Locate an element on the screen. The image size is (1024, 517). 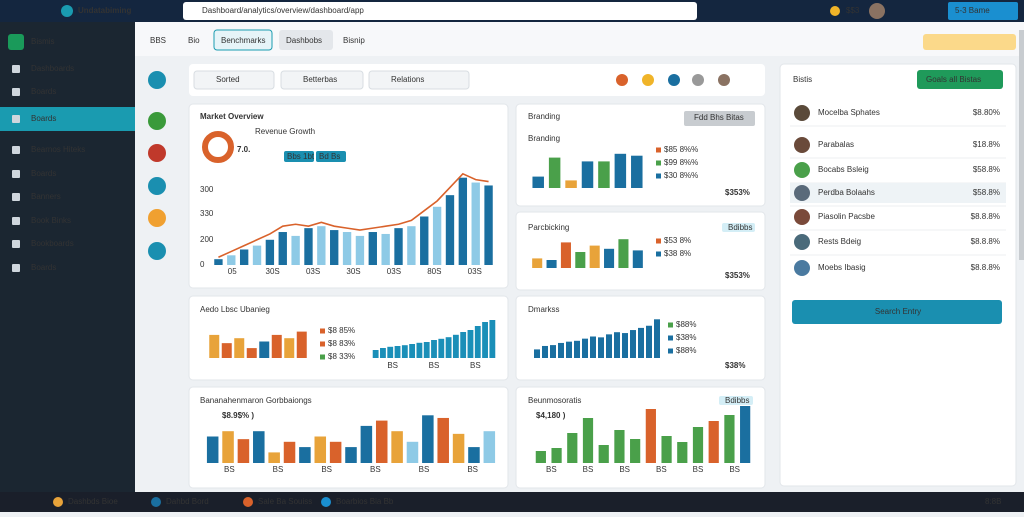
panel-button is located at coordinates (960, 79).